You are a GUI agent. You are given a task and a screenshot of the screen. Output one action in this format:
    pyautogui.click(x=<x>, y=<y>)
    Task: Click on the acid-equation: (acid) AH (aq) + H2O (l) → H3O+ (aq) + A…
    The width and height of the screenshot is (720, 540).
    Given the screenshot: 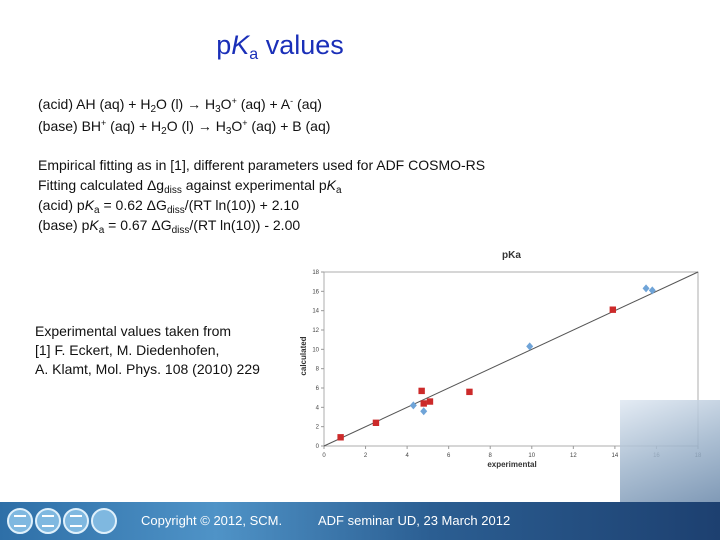 What is the action you would take?
    pyautogui.click(x=180, y=105)
    